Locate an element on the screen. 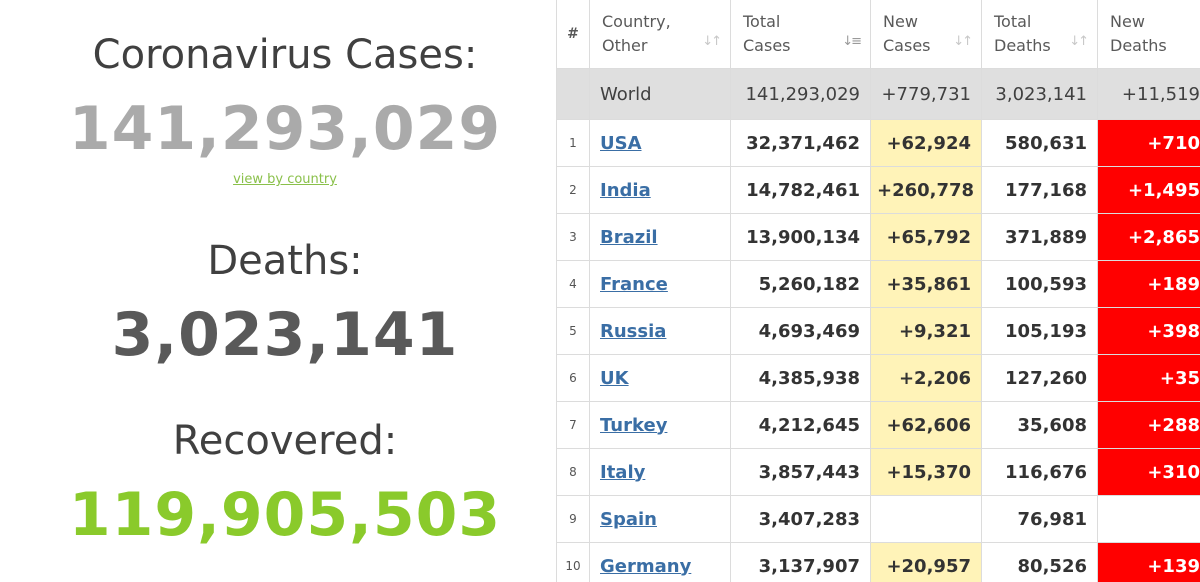  total-cases-cell: 3,857,443 is located at coordinates (800, 472).